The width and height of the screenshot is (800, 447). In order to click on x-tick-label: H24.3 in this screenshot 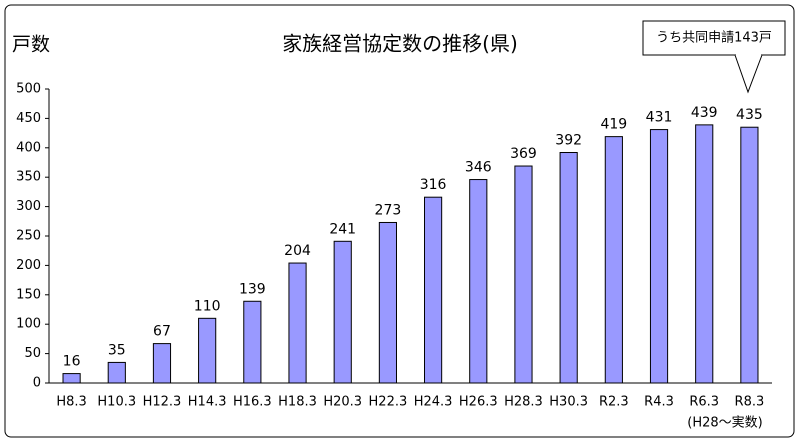, I will do `click(433, 402)`.